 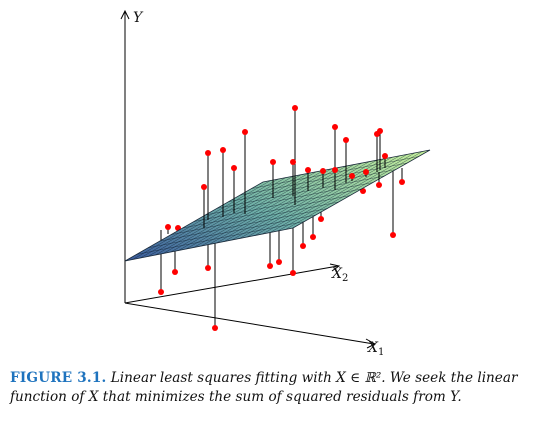 I want to click on axis-x1-label: X, so click(x=373, y=348).